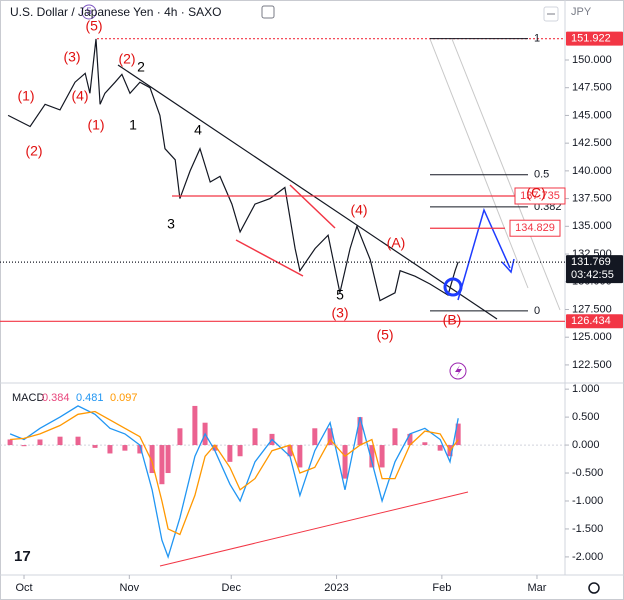  Describe the element at coordinates (23, 588) in the screenshot. I see `x-tick-label: Oct` at that location.